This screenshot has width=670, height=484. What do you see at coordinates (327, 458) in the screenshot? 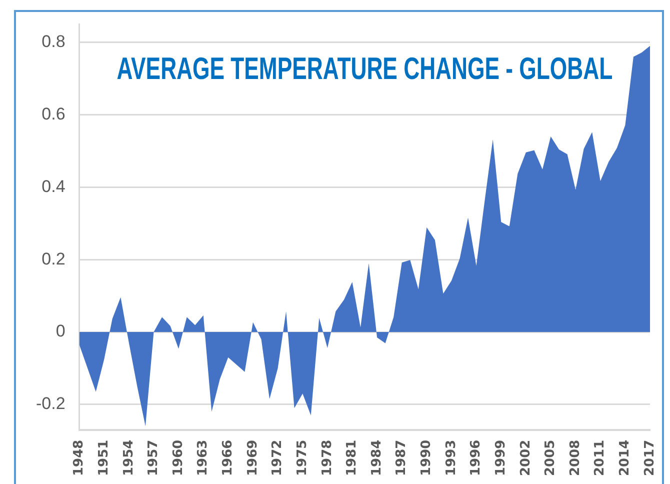
I see `x-tick-label: 1978` at bounding box center [327, 458].